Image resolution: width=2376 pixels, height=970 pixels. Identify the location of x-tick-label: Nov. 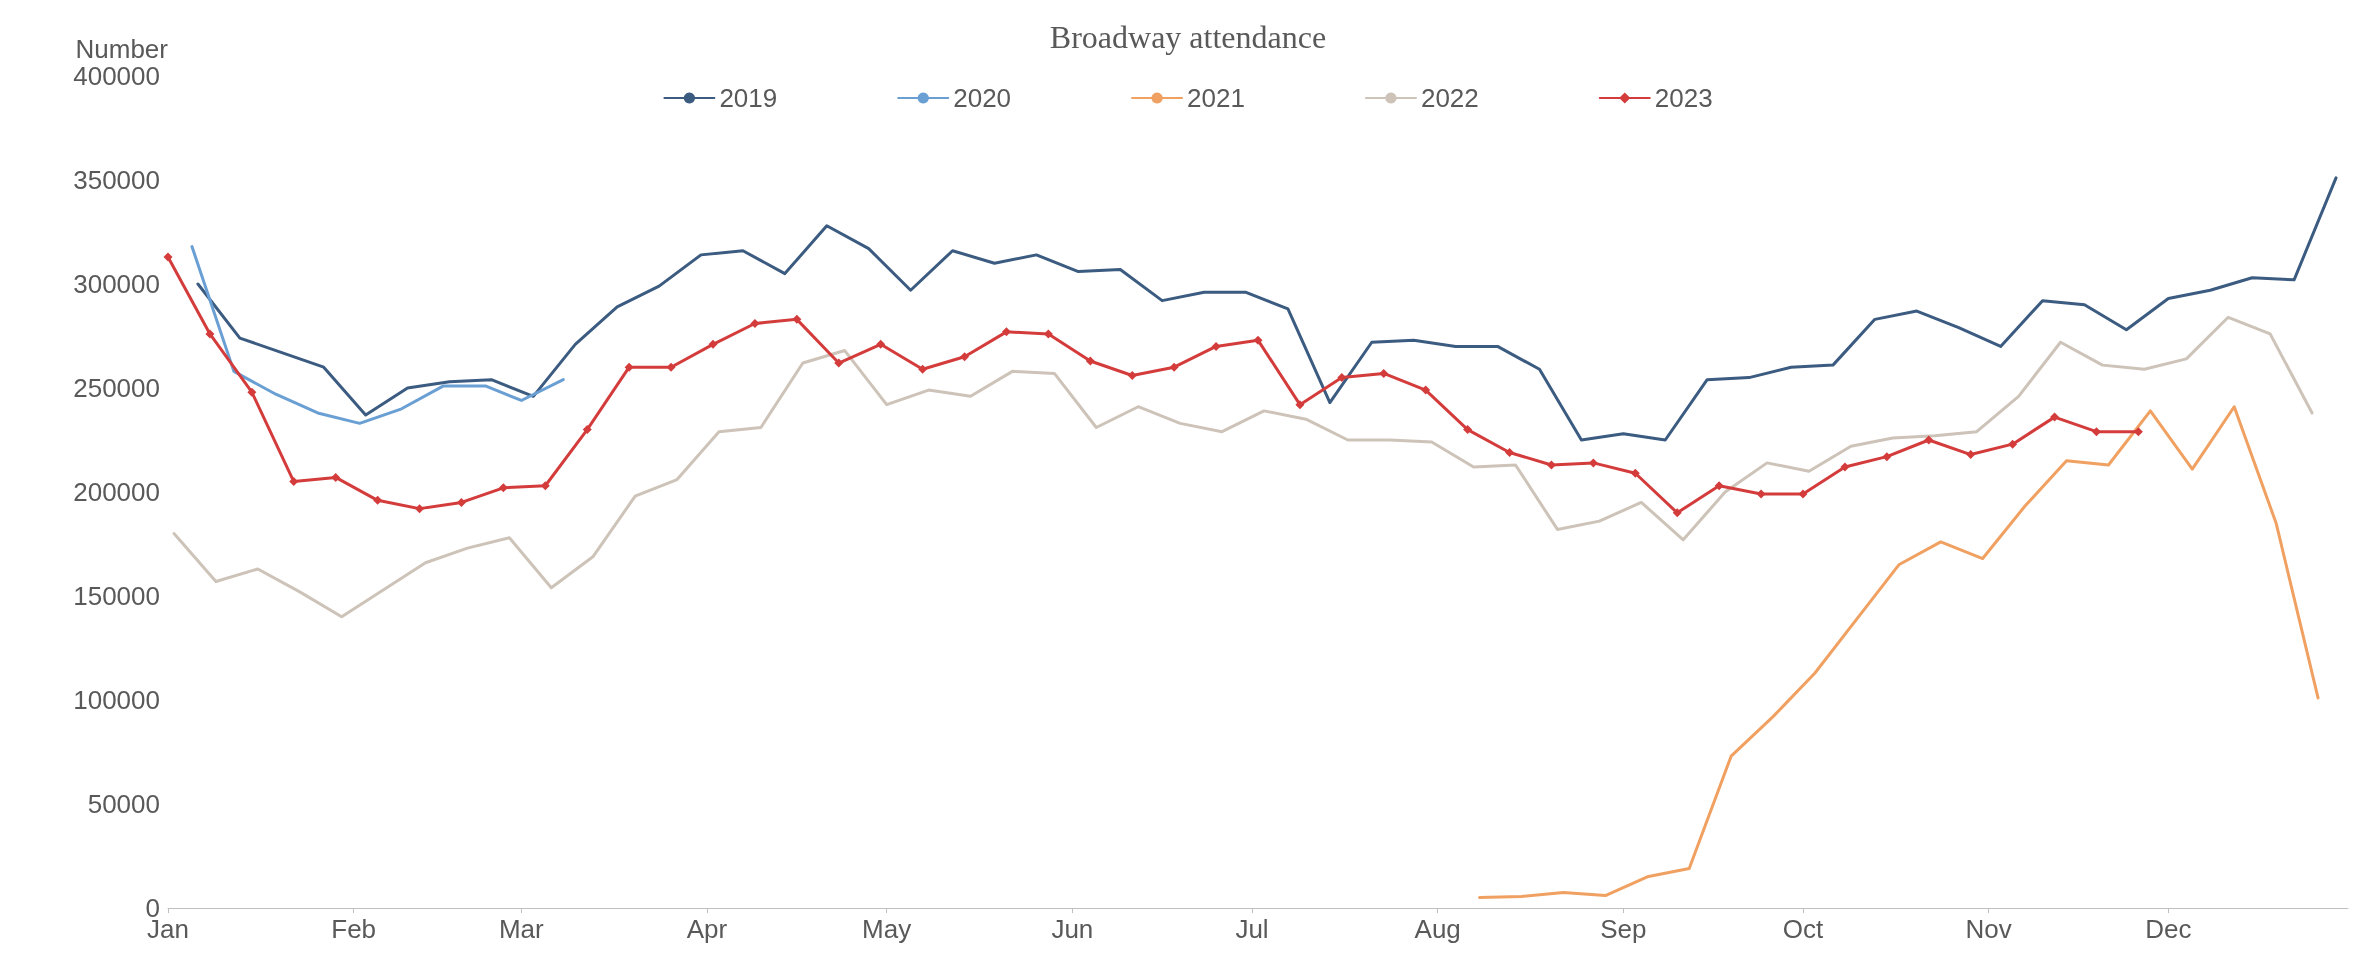
(1988, 929).